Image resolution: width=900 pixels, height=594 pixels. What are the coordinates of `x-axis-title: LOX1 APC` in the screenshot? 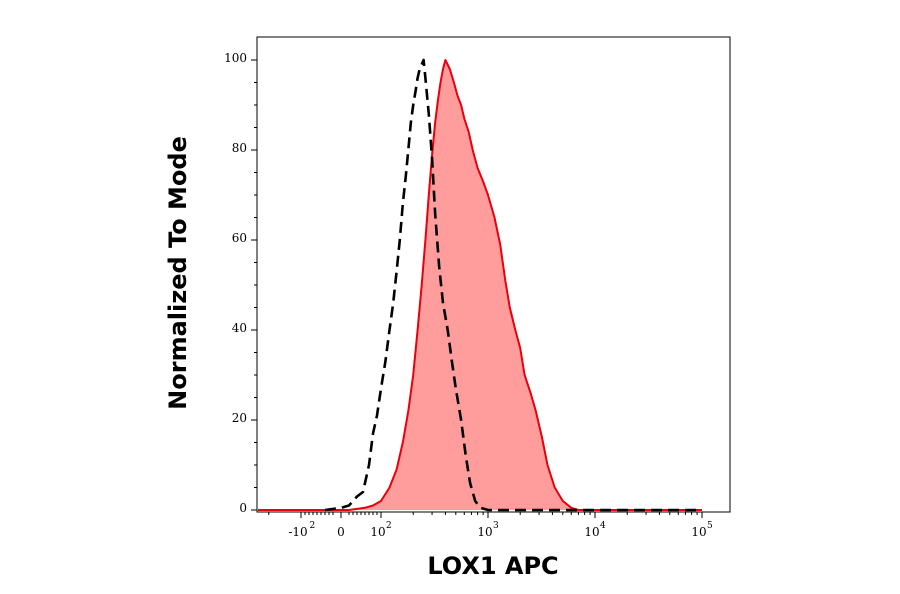 It's located at (492, 566).